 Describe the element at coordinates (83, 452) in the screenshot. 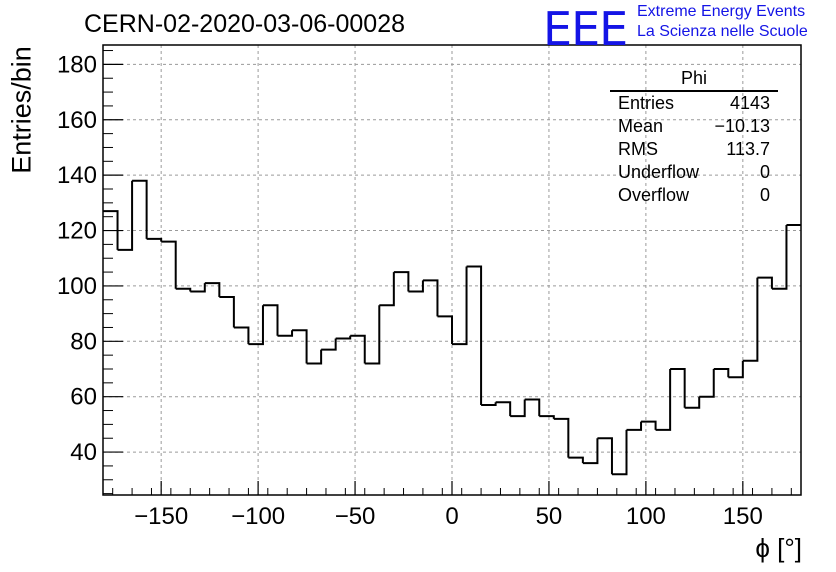

I see `y-tick-label: 40` at that location.